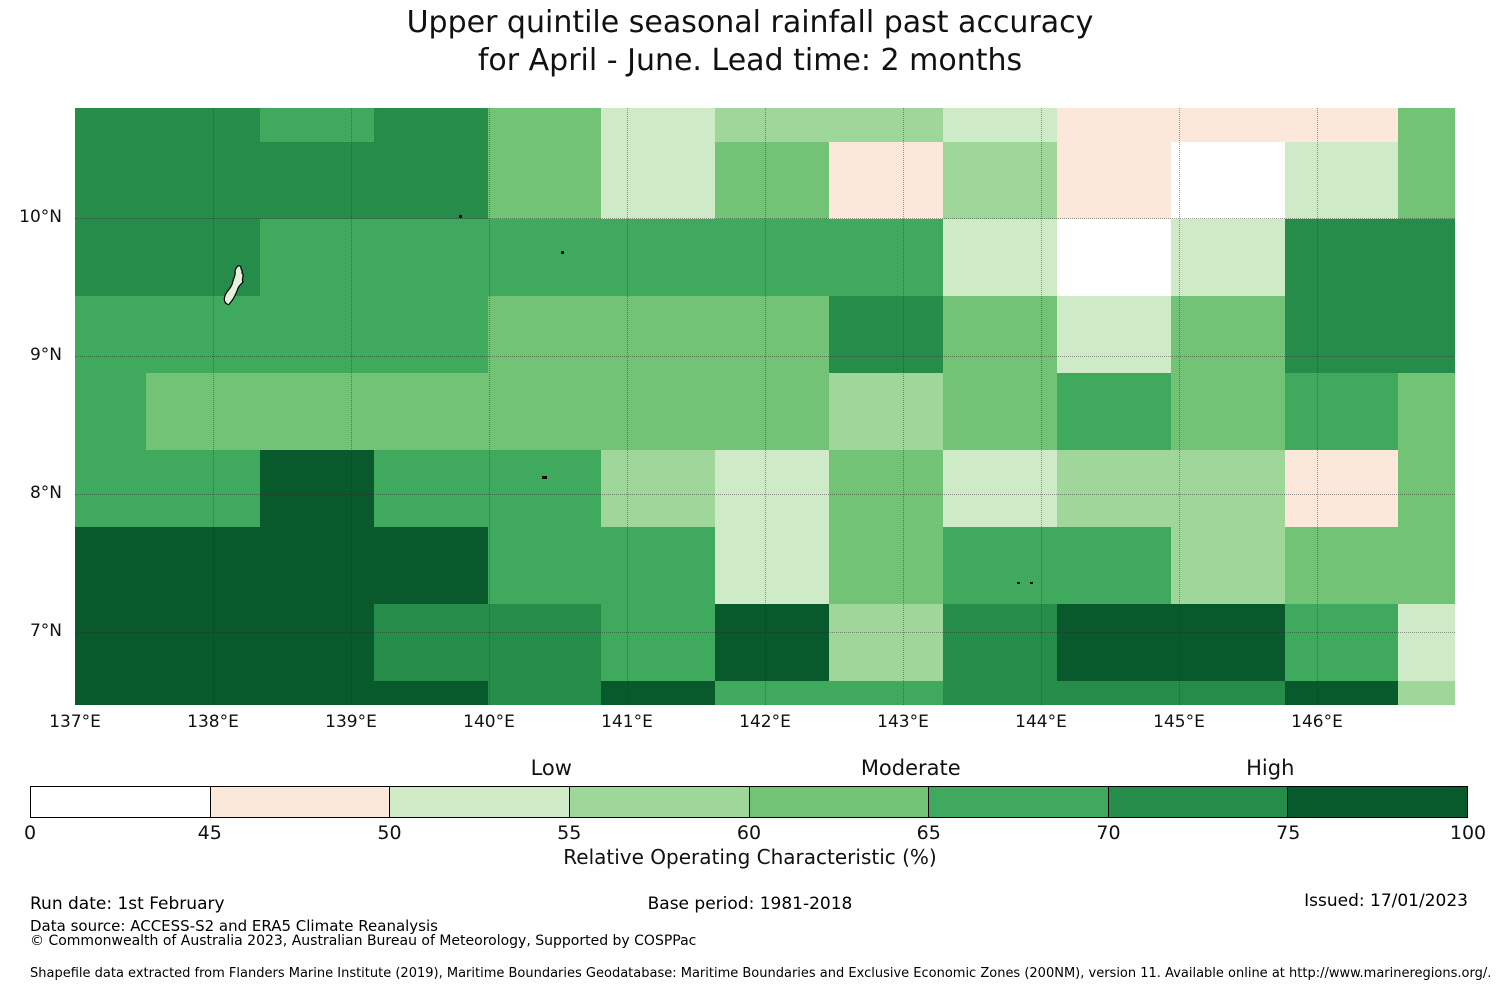 This screenshot has width=1500, height=990. I want to click on colorbar-tick-label: 75, so click(1288, 833).